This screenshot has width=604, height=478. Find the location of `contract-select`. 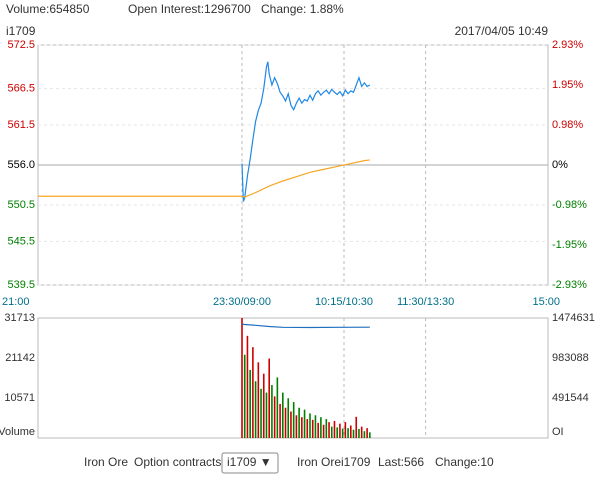

contract-select is located at coordinates (250, 463).